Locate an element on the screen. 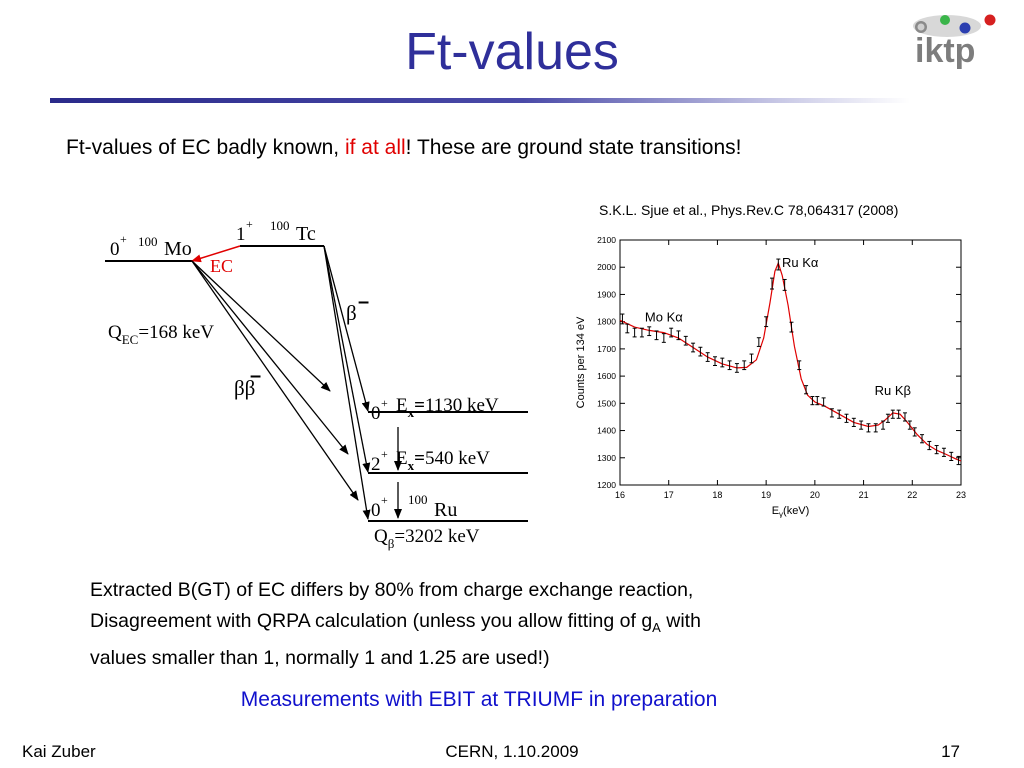 The width and height of the screenshot is (1024, 768). intro-highlight: if at all is located at coordinates (375, 147).